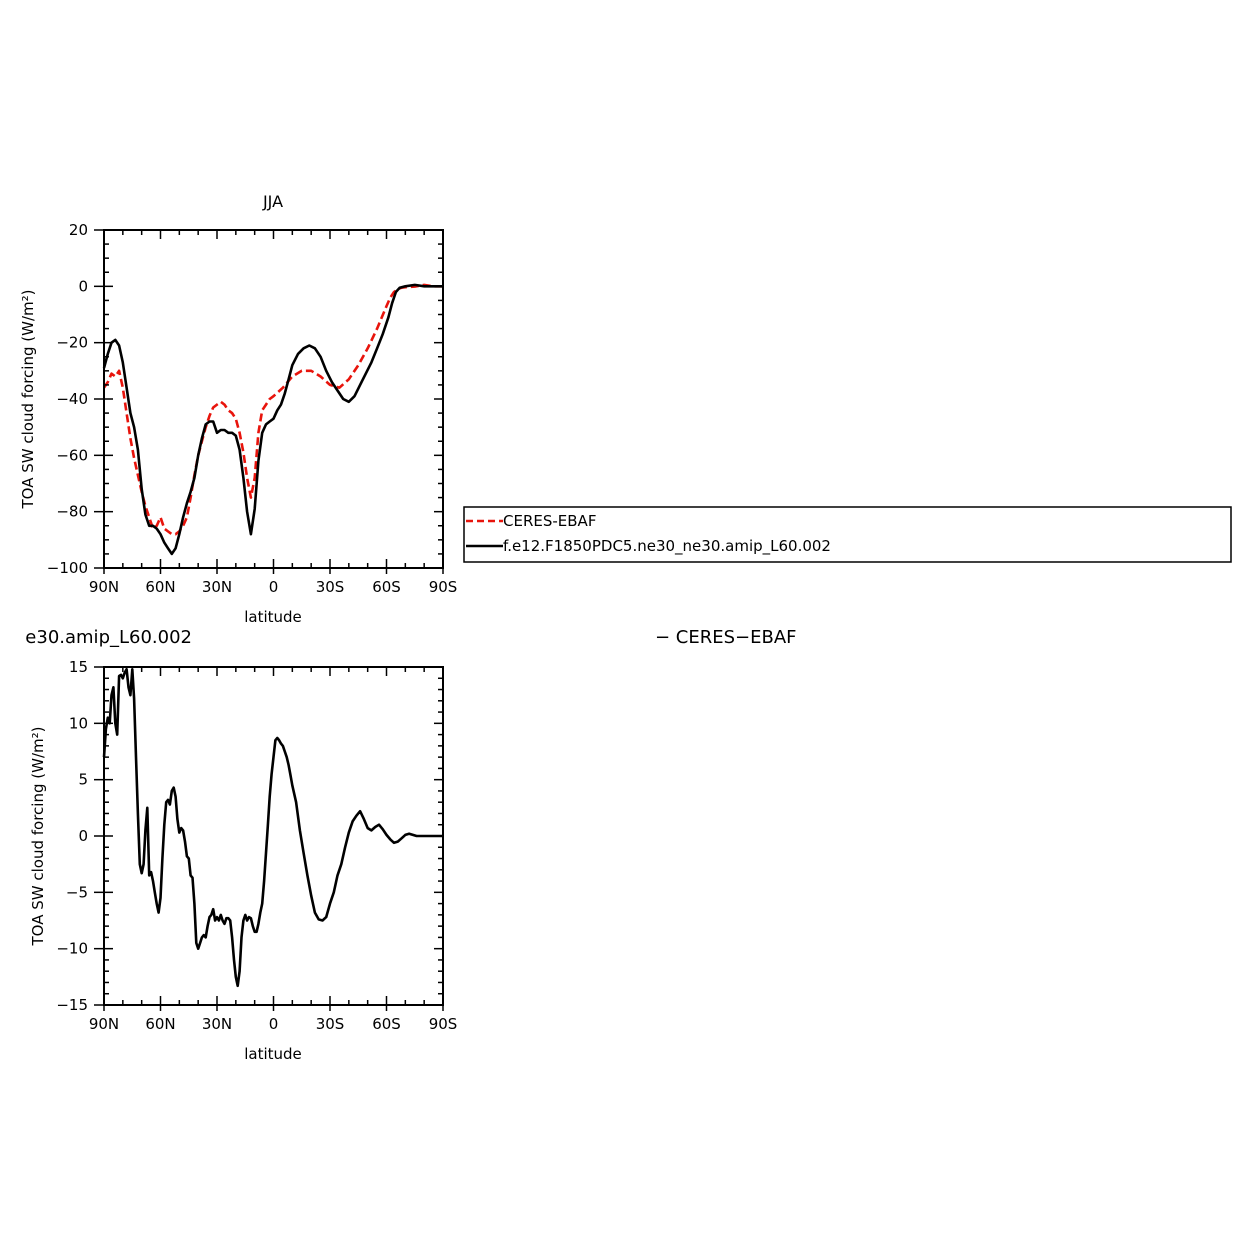 This screenshot has height=1253, width=1250. I want to click on y-tick-label: −60, so click(72, 455).